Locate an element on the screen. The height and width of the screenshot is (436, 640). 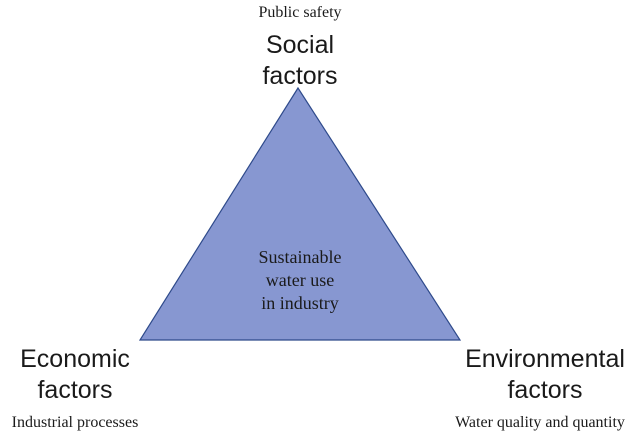
economic-note: Industrial processes is located at coordinates (75, 422).